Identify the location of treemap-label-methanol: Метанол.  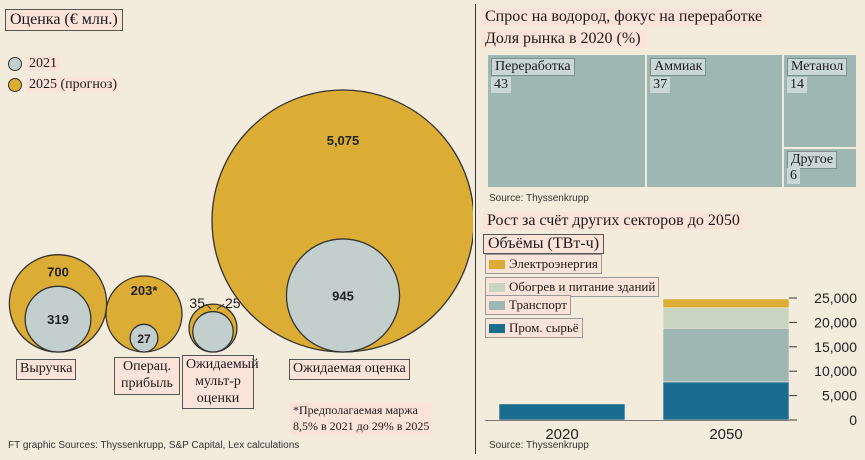
(817, 67).